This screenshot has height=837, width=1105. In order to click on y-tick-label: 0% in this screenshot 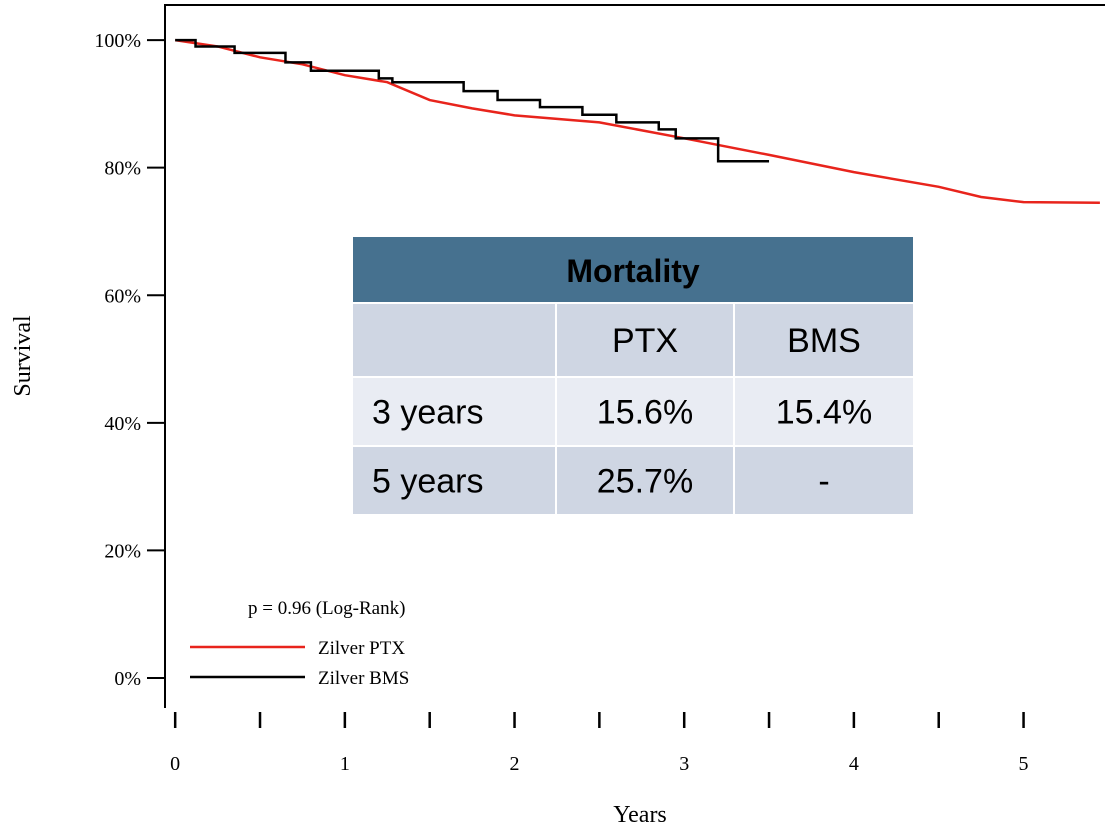, I will do `click(127, 679)`.